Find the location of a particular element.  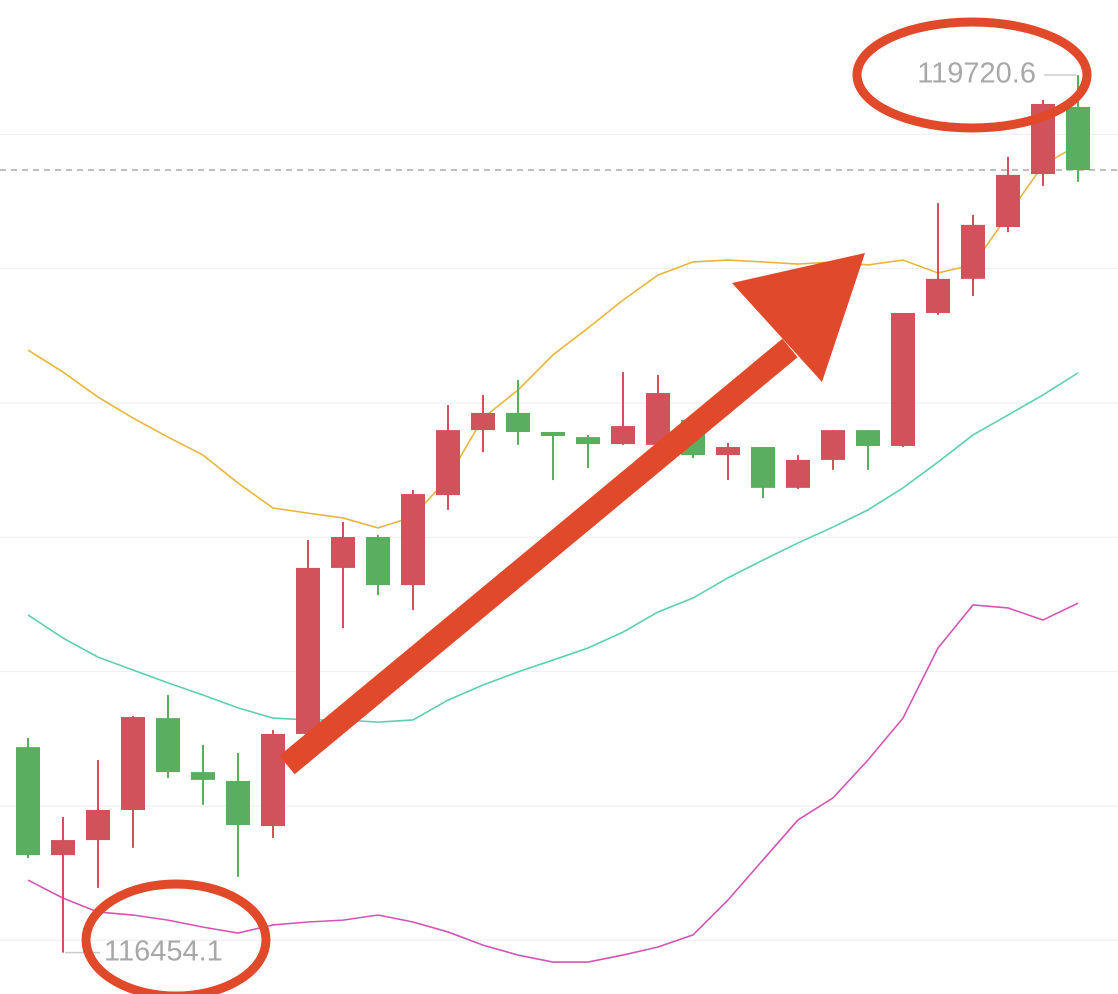

high-label: 119720.6 is located at coordinates (976, 74).